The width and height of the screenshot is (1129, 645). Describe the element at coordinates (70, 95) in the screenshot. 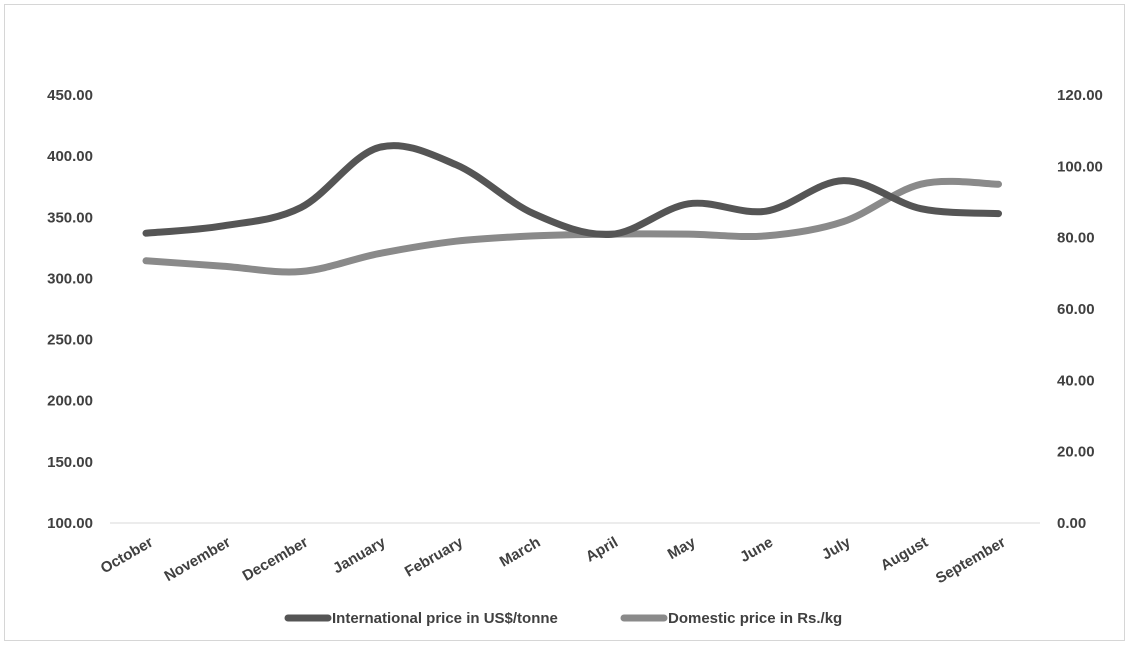

I see `y-left-tick-label: 450.00` at that location.